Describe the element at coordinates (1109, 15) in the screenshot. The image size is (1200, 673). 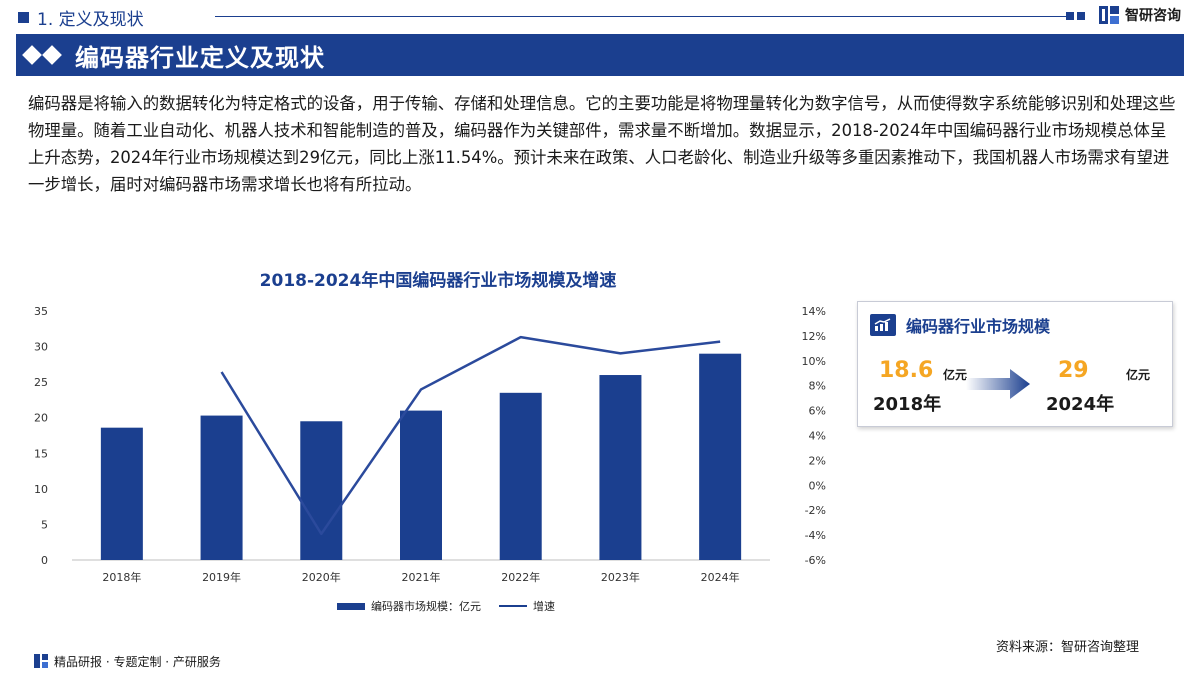
I see `brand-logo-icon` at that location.